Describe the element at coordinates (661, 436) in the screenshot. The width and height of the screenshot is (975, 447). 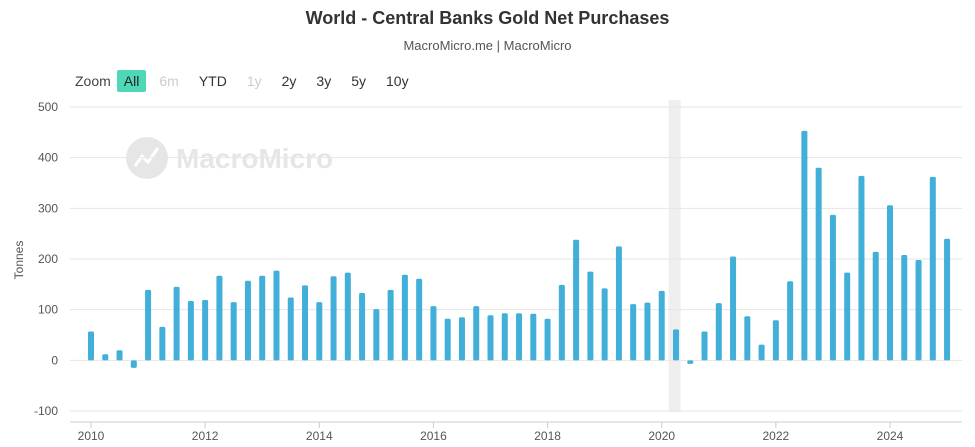
I see `x-tick-label: 2020` at that location.